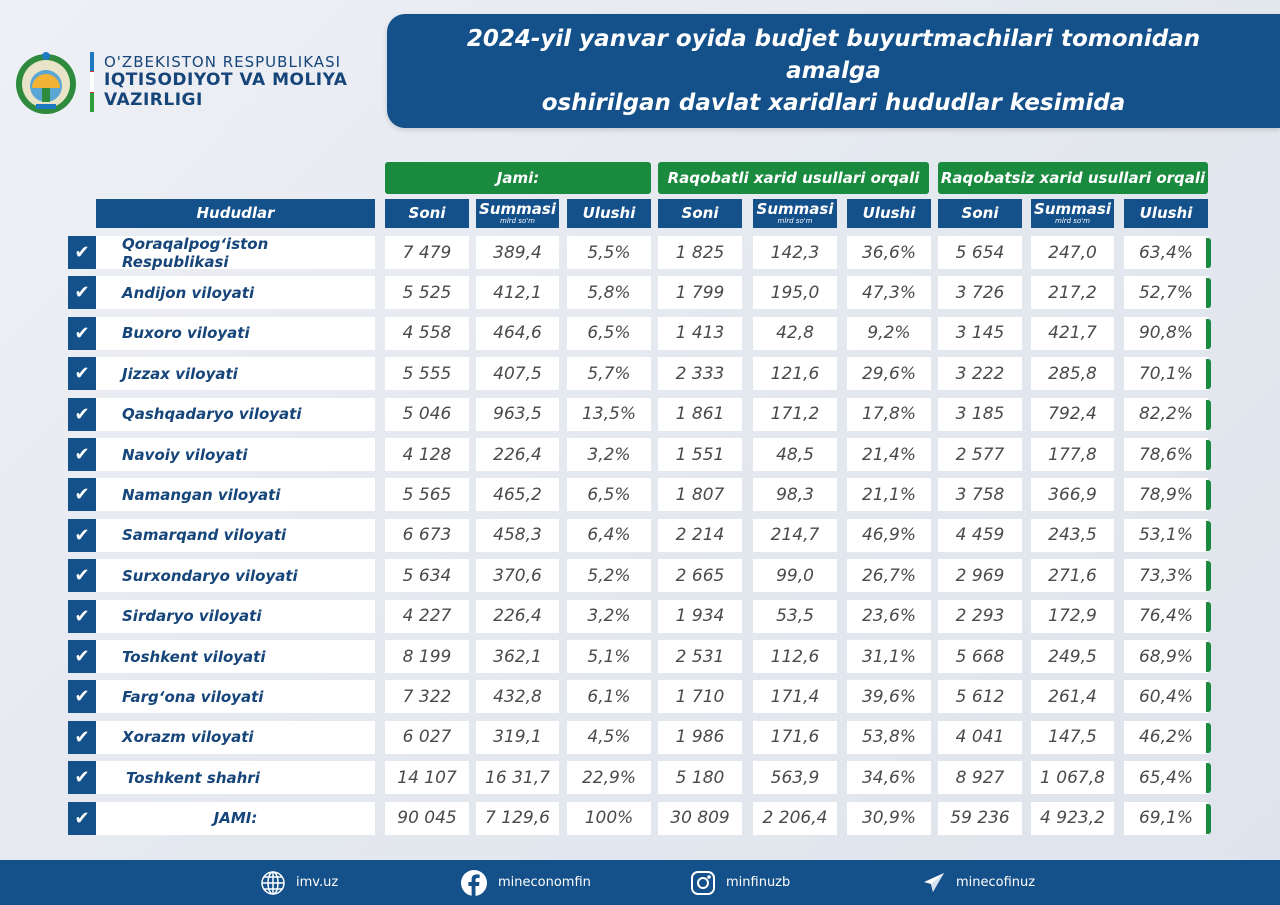 Image resolution: width=1280 pixels, height=905 pixels. What do you see at coordinates (795, 737) in the screenshot?
I see `cell-summasi-competitive: 171,6` at bounding box center [795, 737].